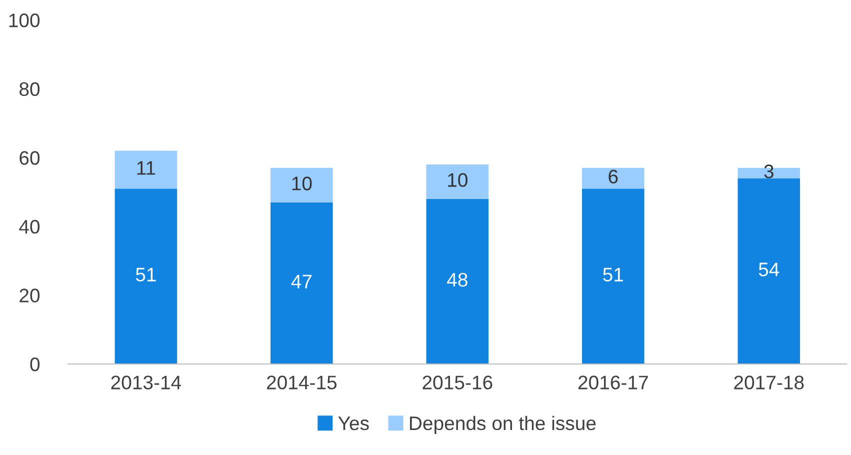  I want to click on y-tick-label: 40, so click(29, 227).